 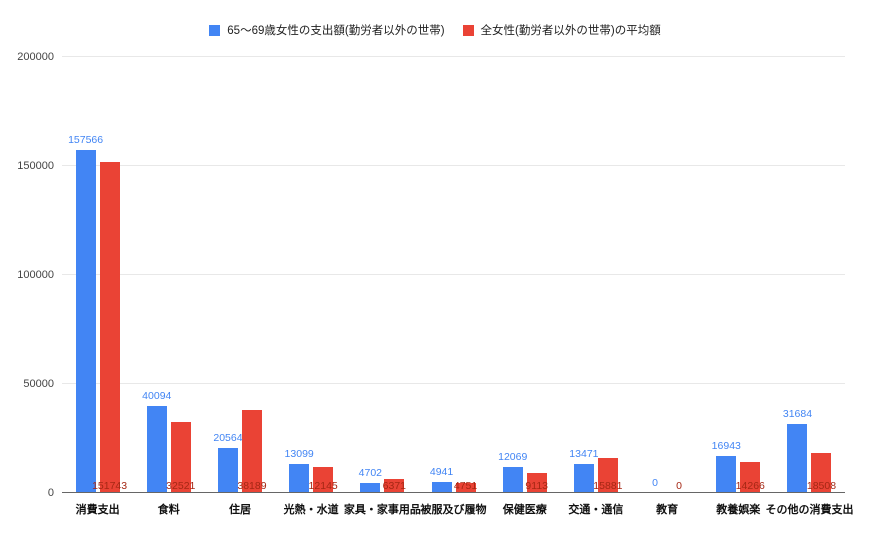 I want to click on category-group: 4702 6371 家具・家事用品, so click(x=382, y=286).